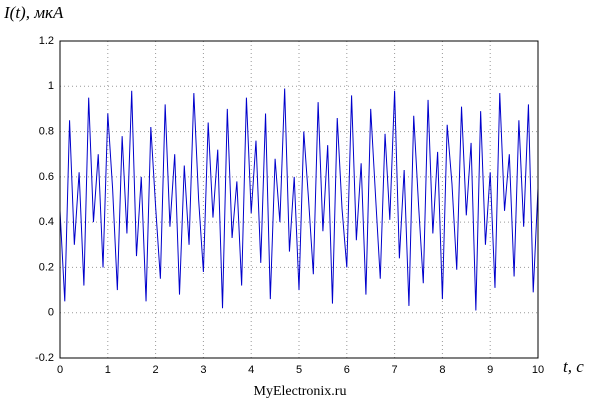 This screenshot has height=412, width=600. Describe the element at coordinates (46, 131) in the screenshot. I see `y-tick-label: 0.8` at that location.